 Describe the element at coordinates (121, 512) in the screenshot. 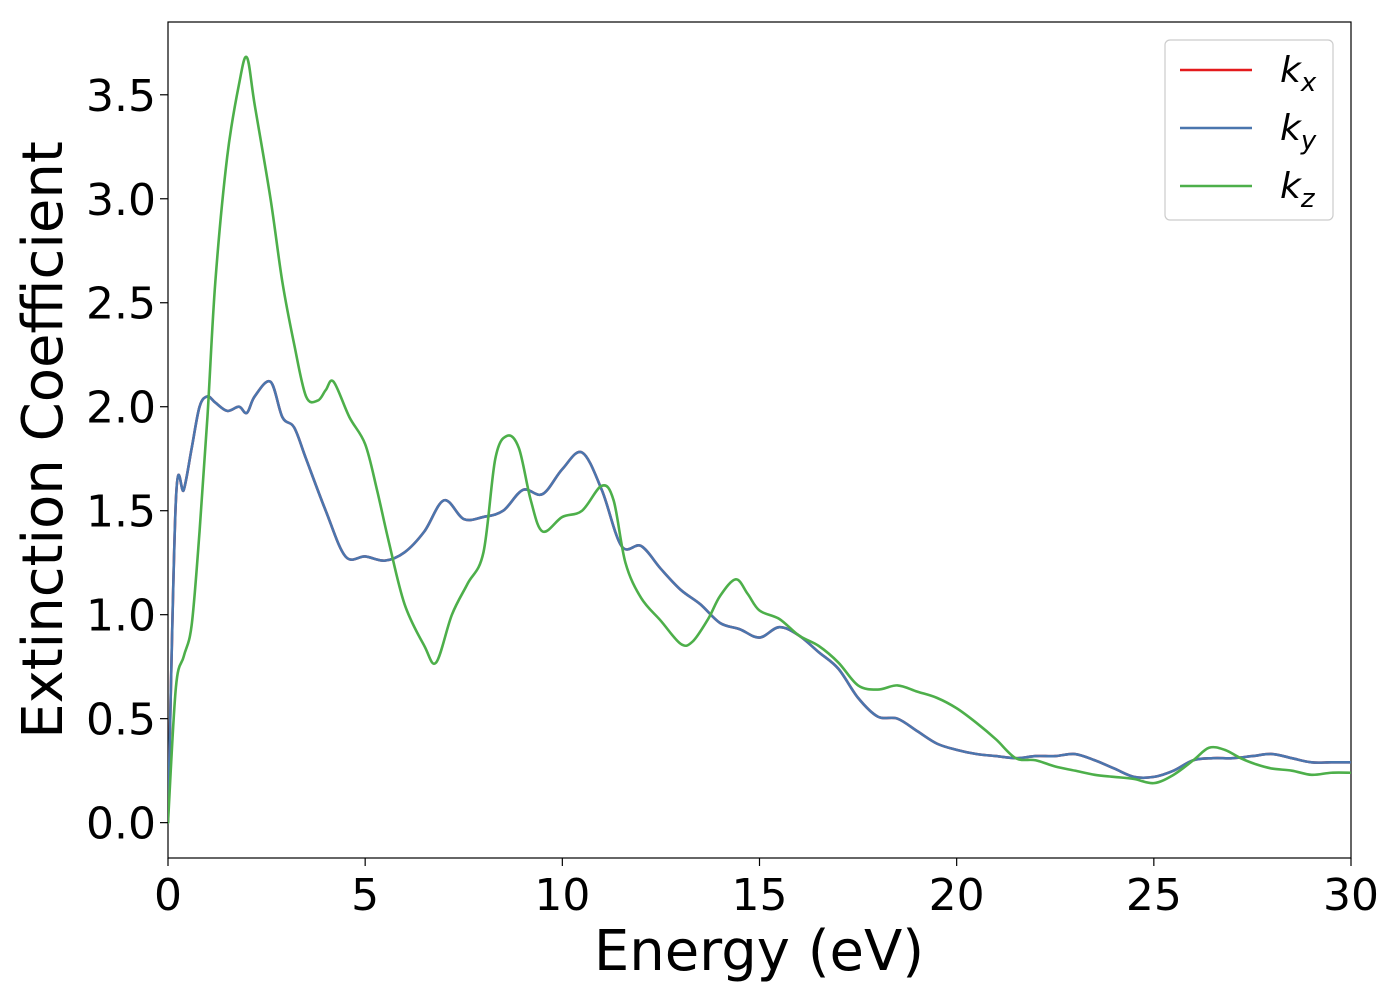

I see `y-tick-label: 1.5` at that location.